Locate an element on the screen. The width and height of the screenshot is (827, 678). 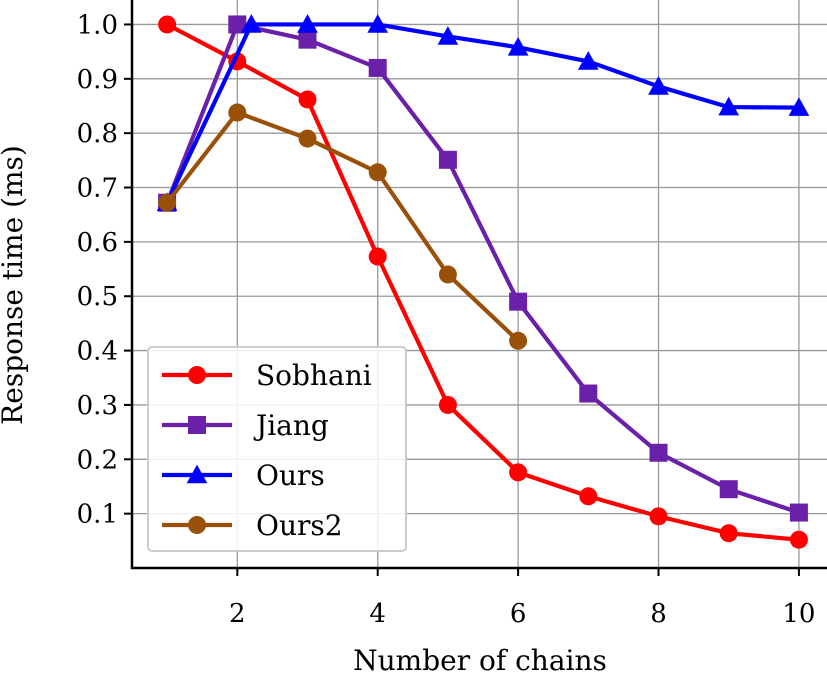
legend-label: Ours is located at coordinates (290, 475).